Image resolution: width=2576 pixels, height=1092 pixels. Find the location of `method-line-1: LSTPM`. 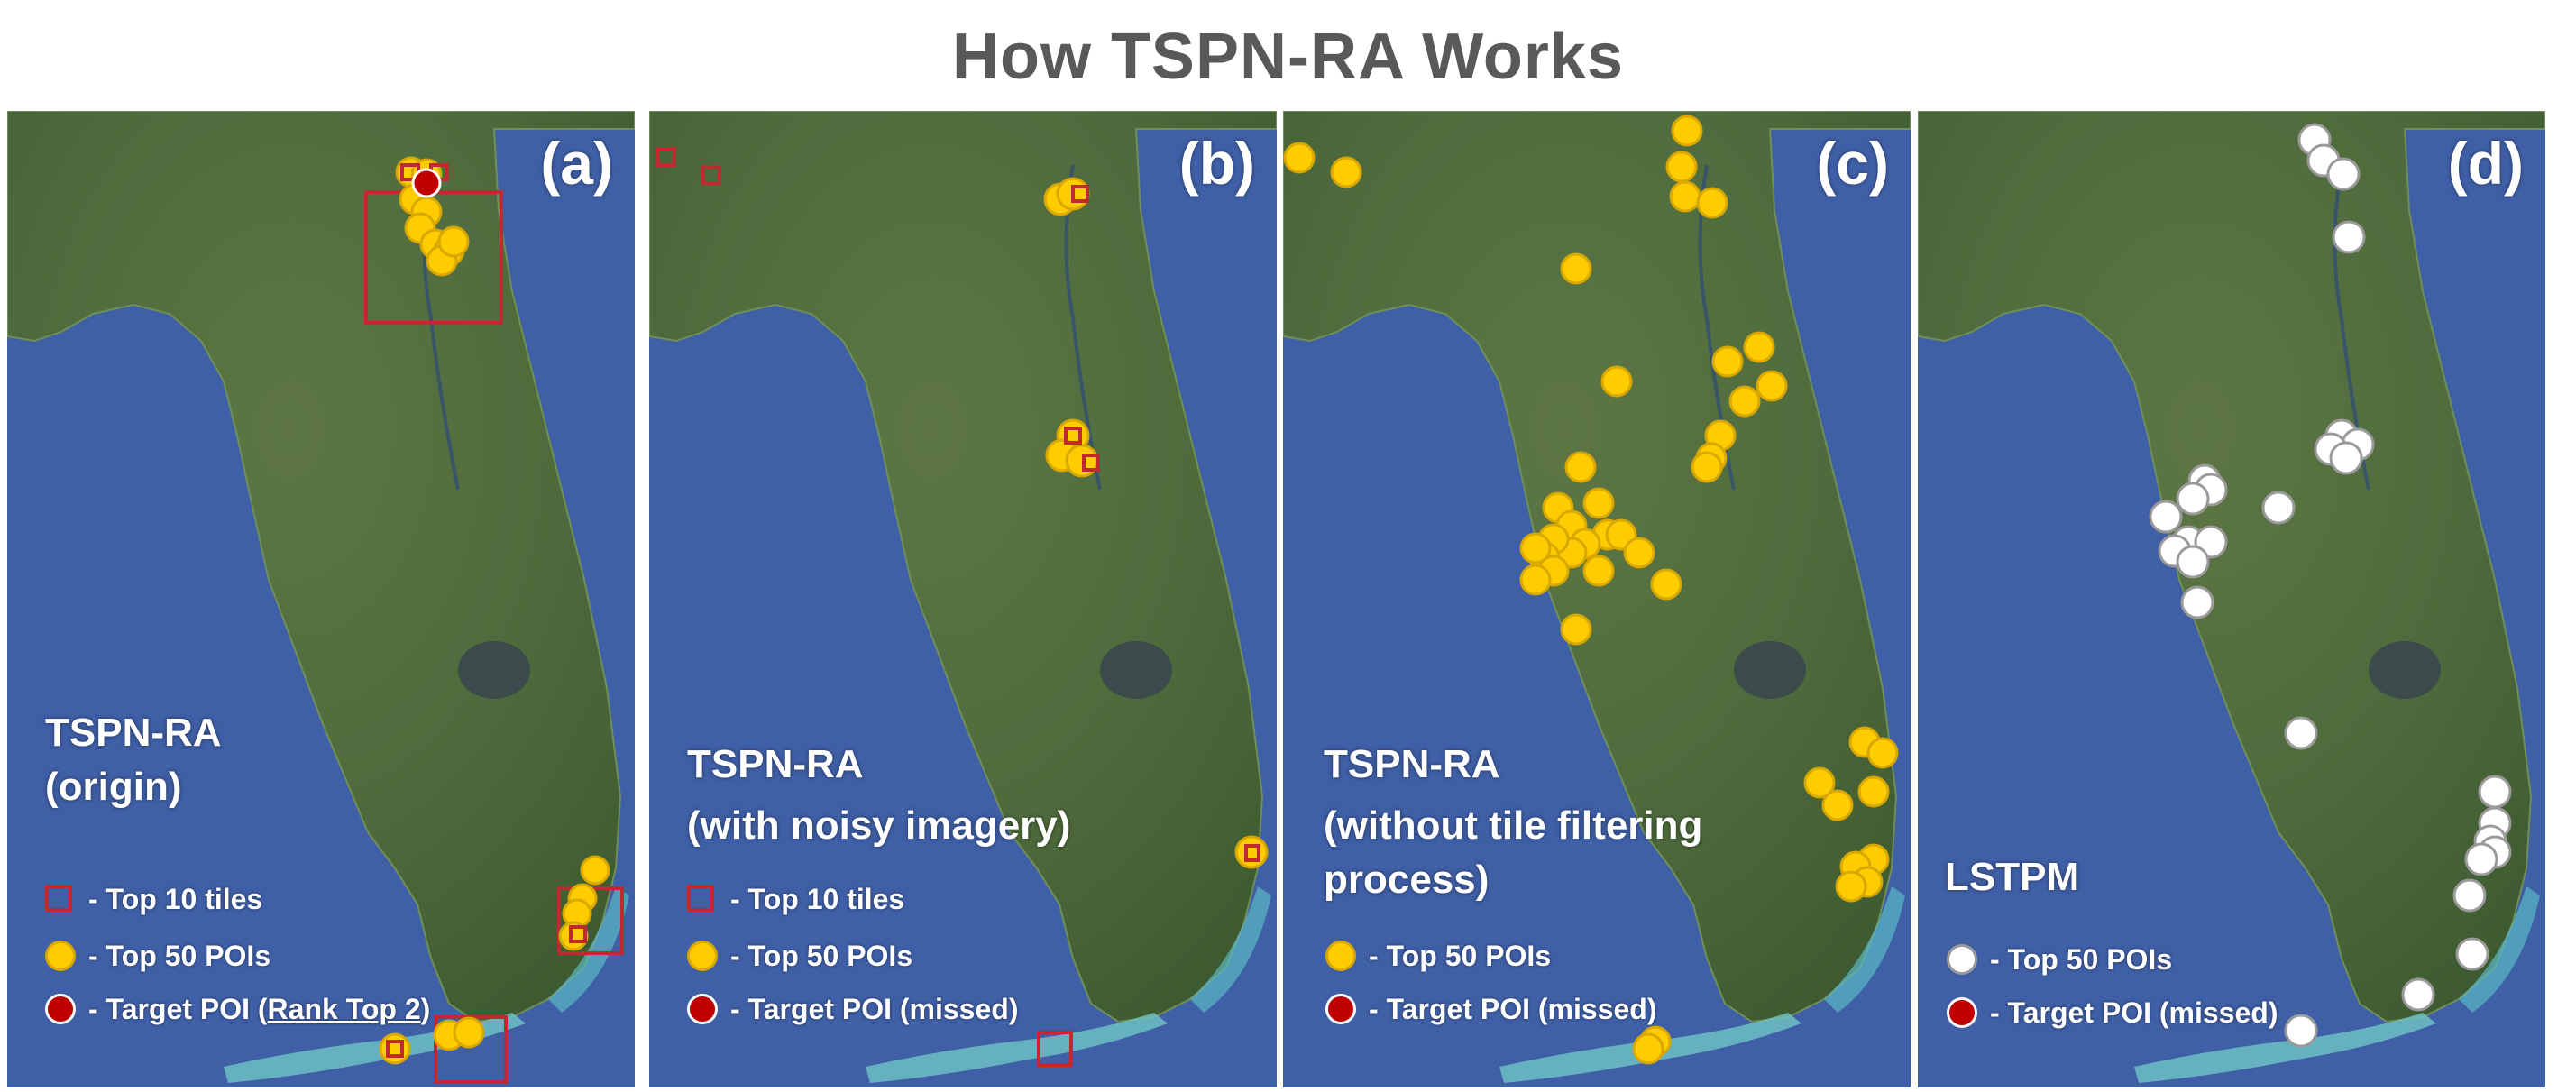

method-line-1: LSTPM is located at coordinates (2012, 877).